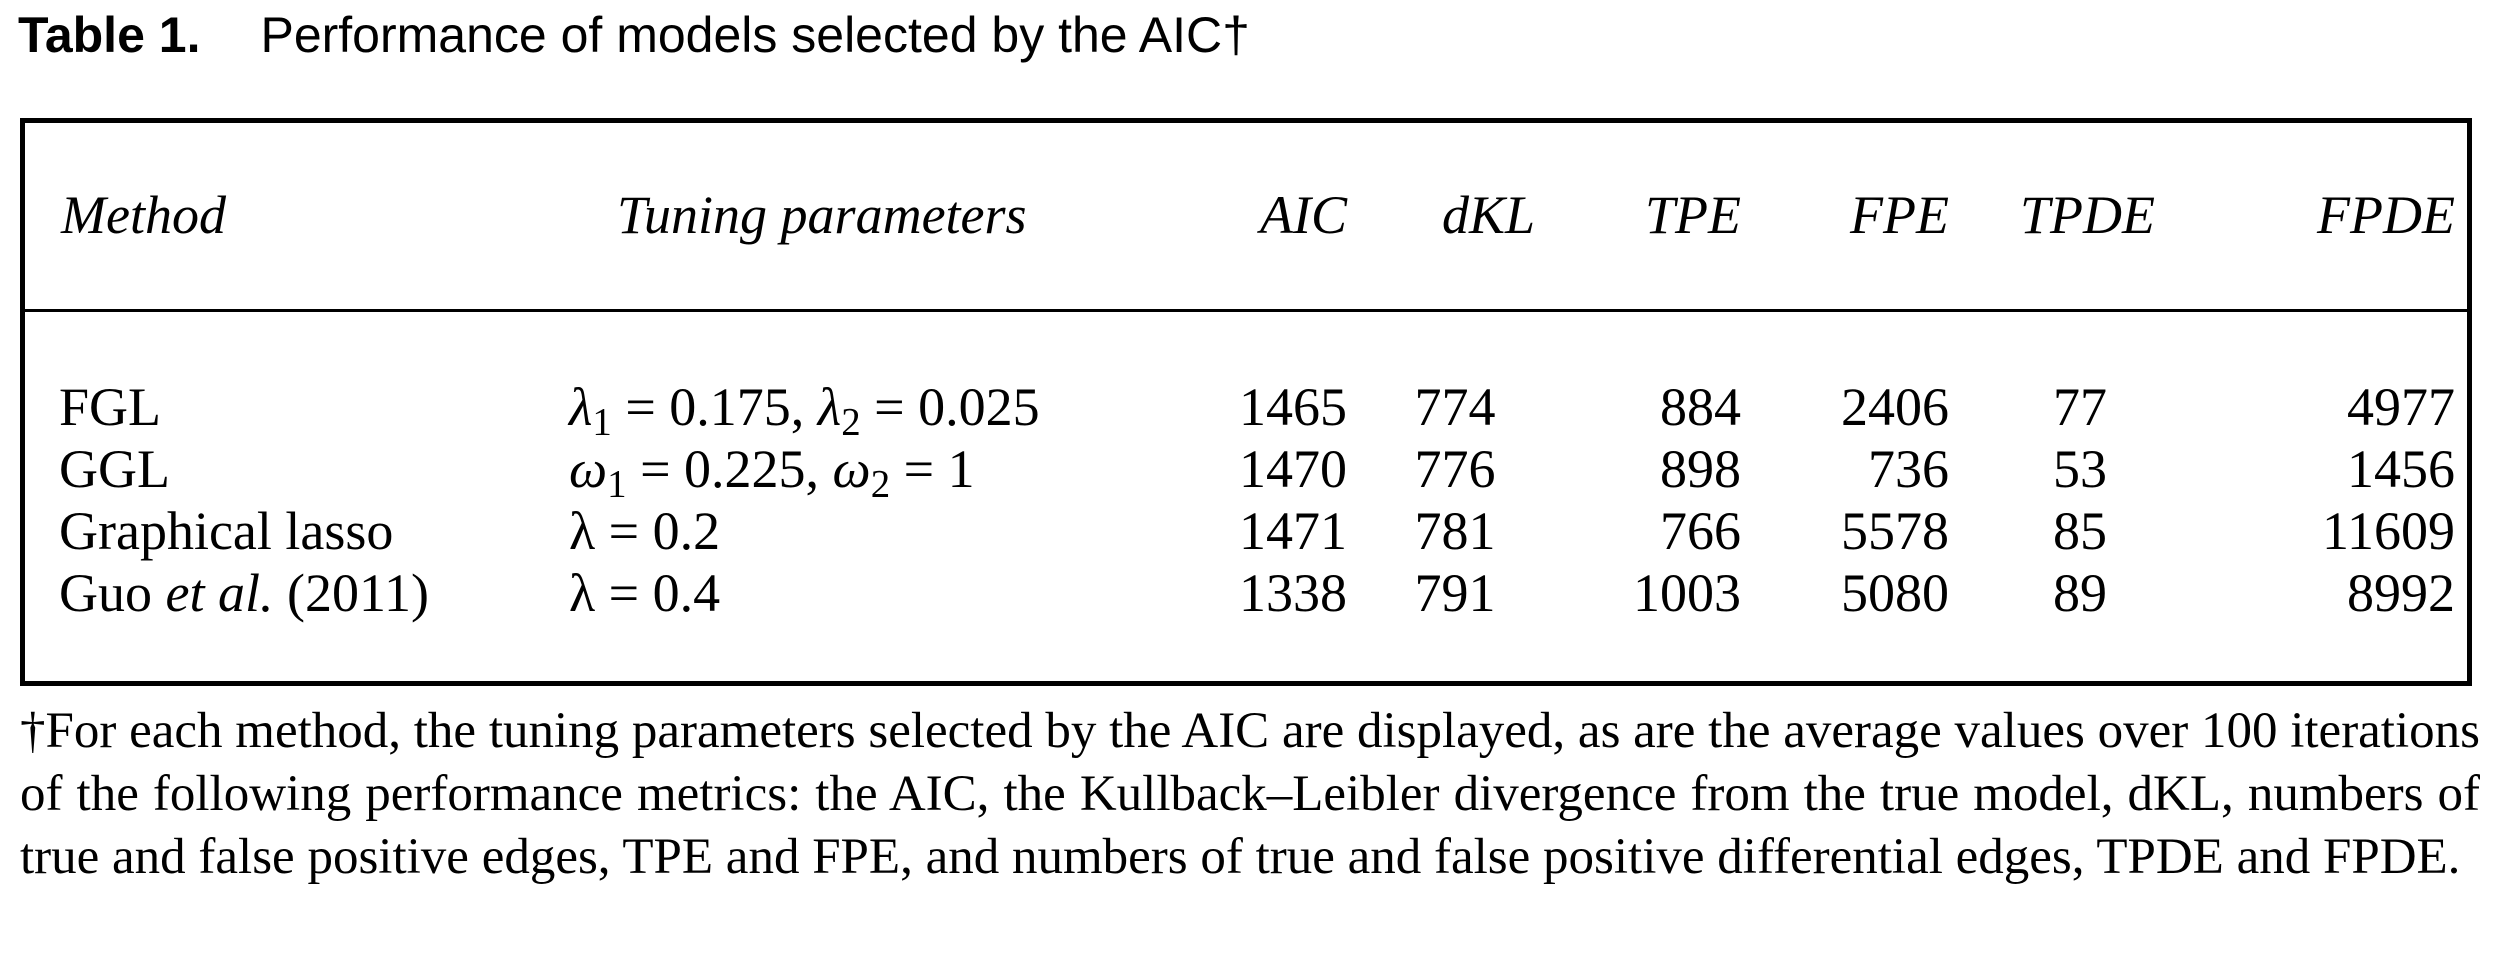  Describe the element at coordinates (2401, 593) in the screenshot. I see `row-guo-fpde: 8992` at that location.